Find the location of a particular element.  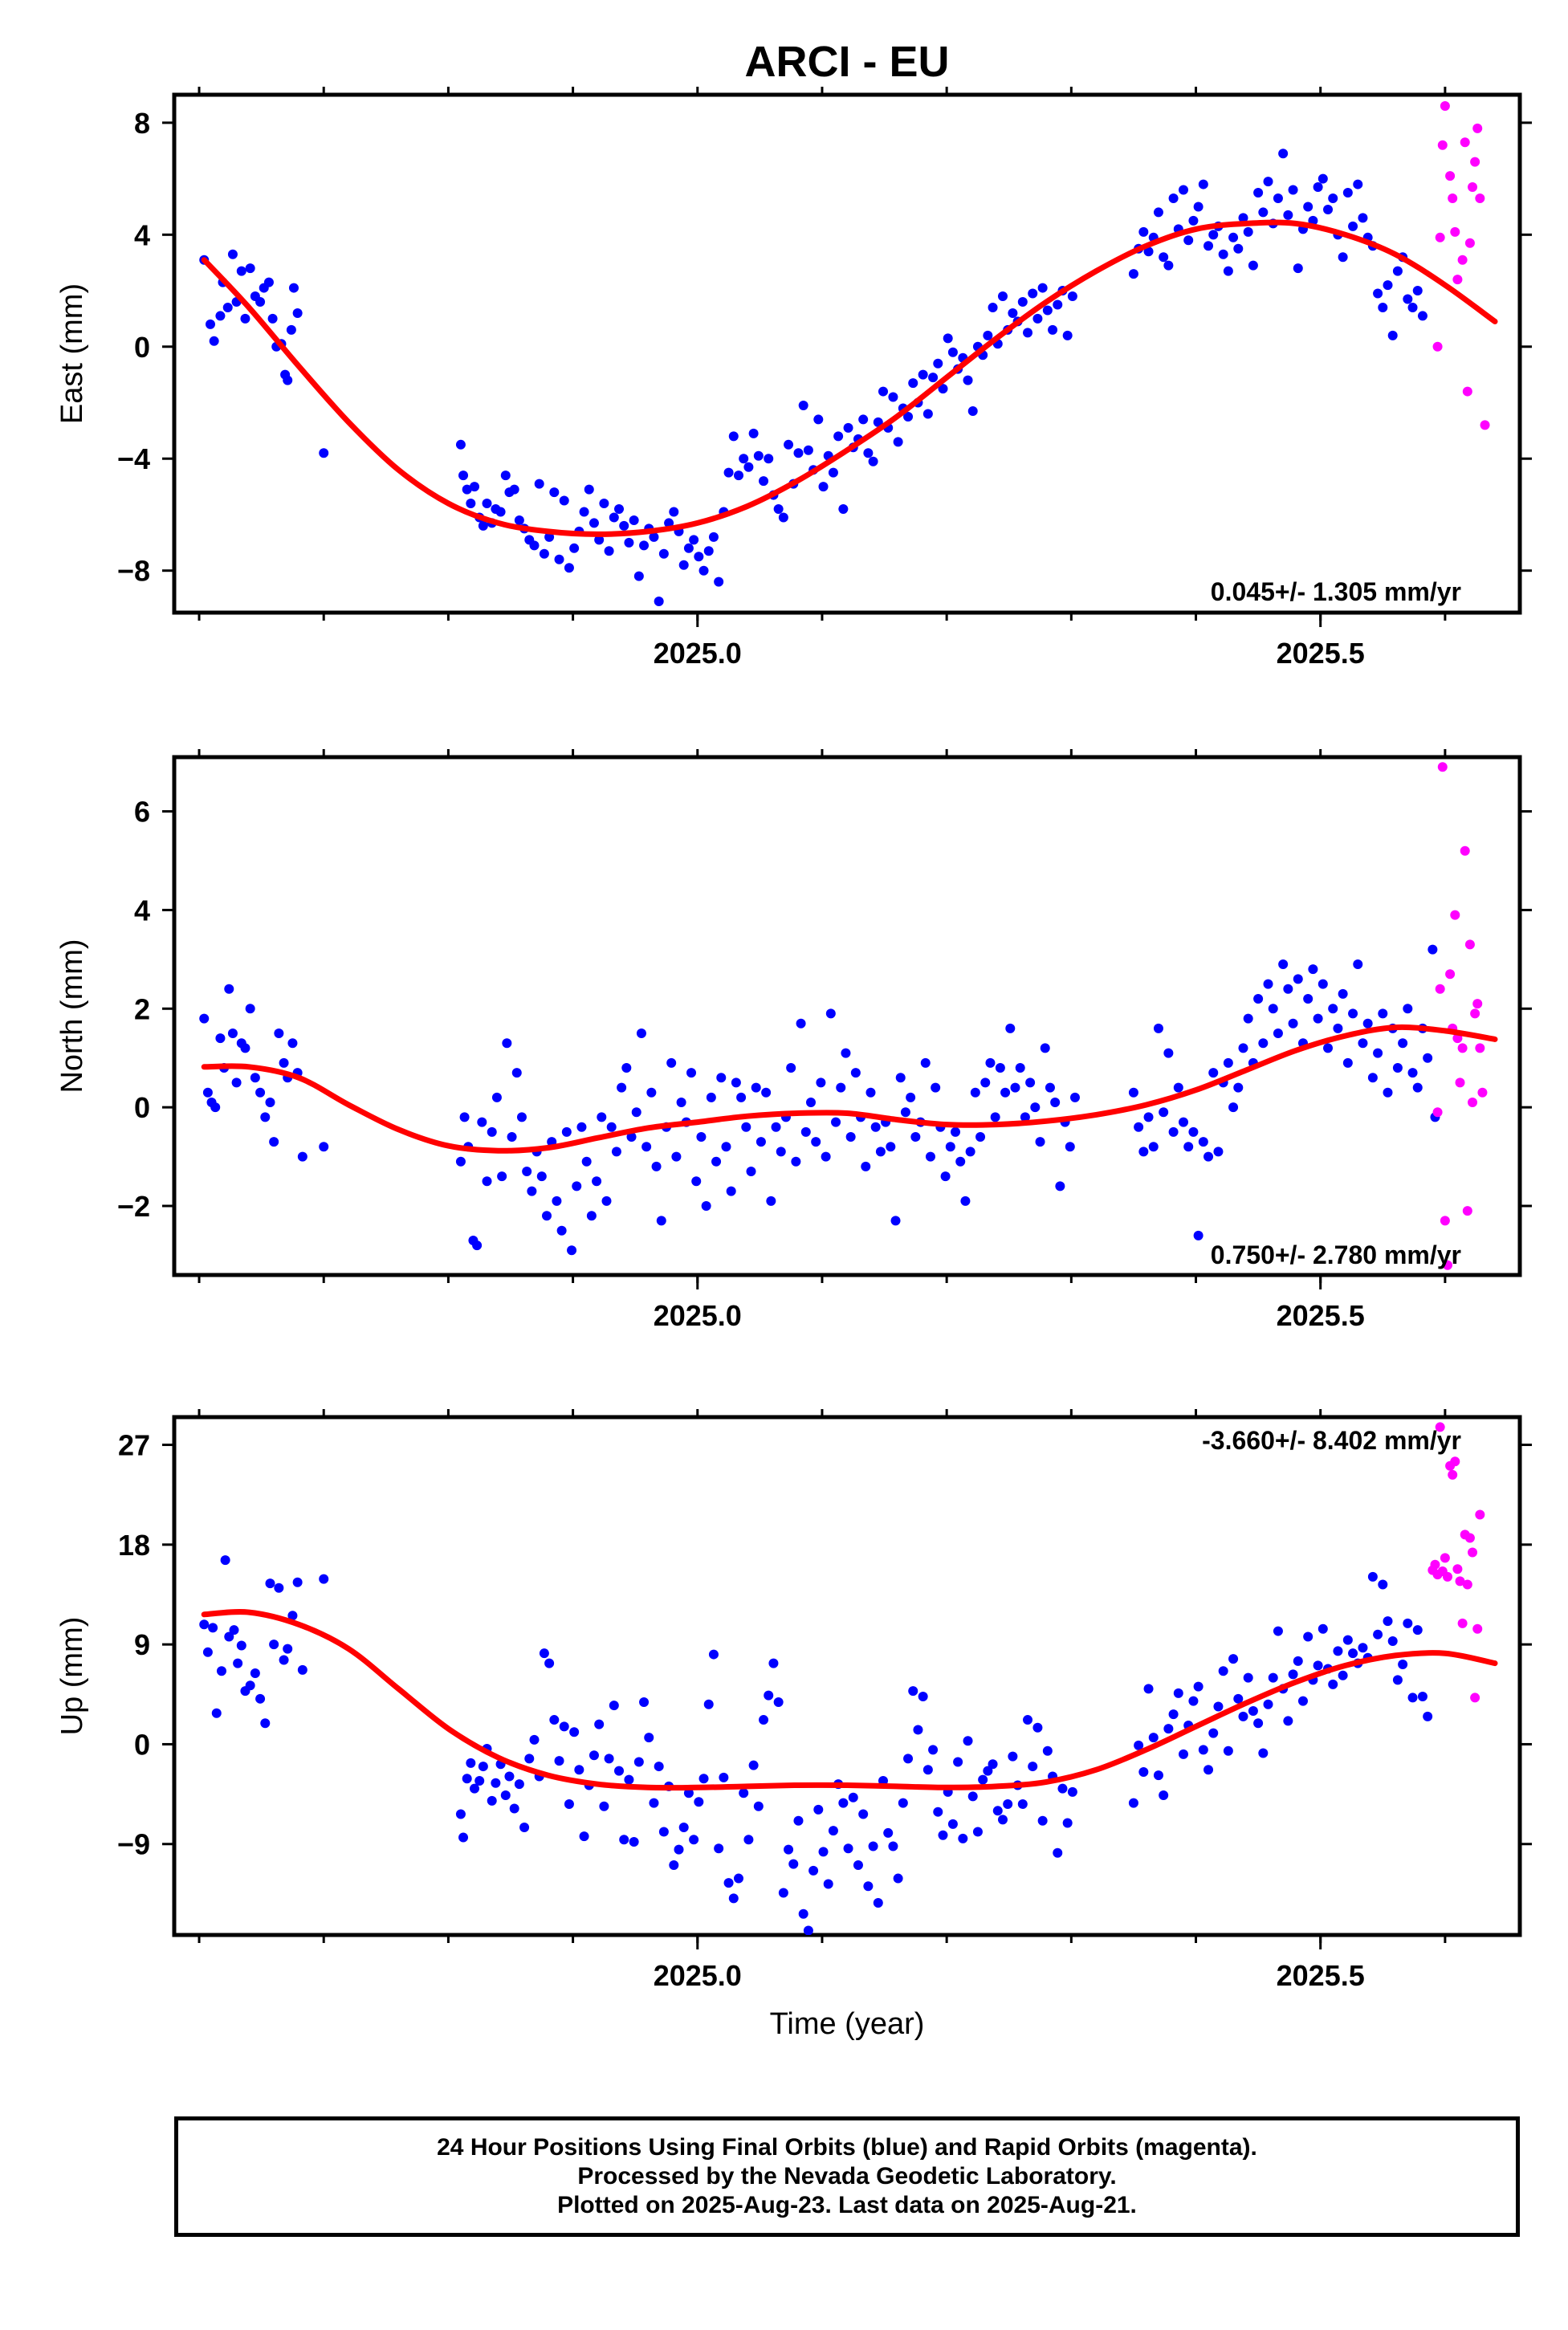

x-tick-label: 2025.5 is located at coordinates (1321, 1315).